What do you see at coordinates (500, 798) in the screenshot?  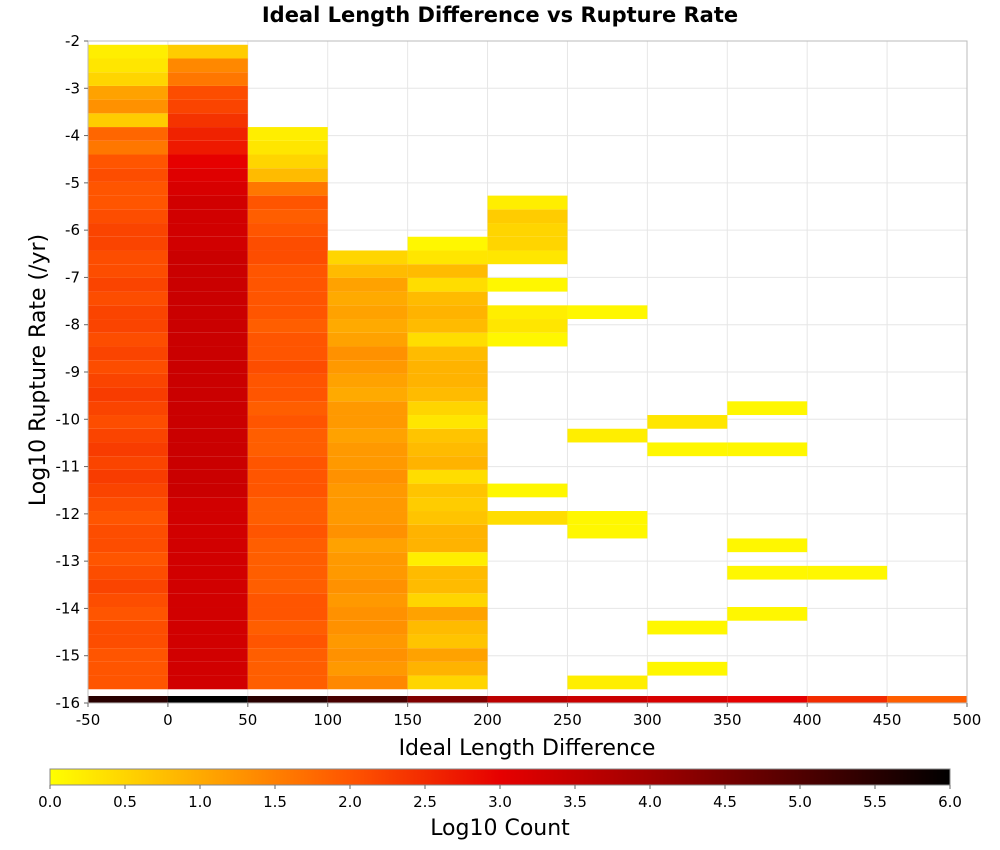 I see `colorbar-ticks: 0.0 0.5 1.0 1.5 2.0 2.5 3.0 3.5 4.0 4.5 5.0 5.5 6.0` at bounding box center [500, 798].